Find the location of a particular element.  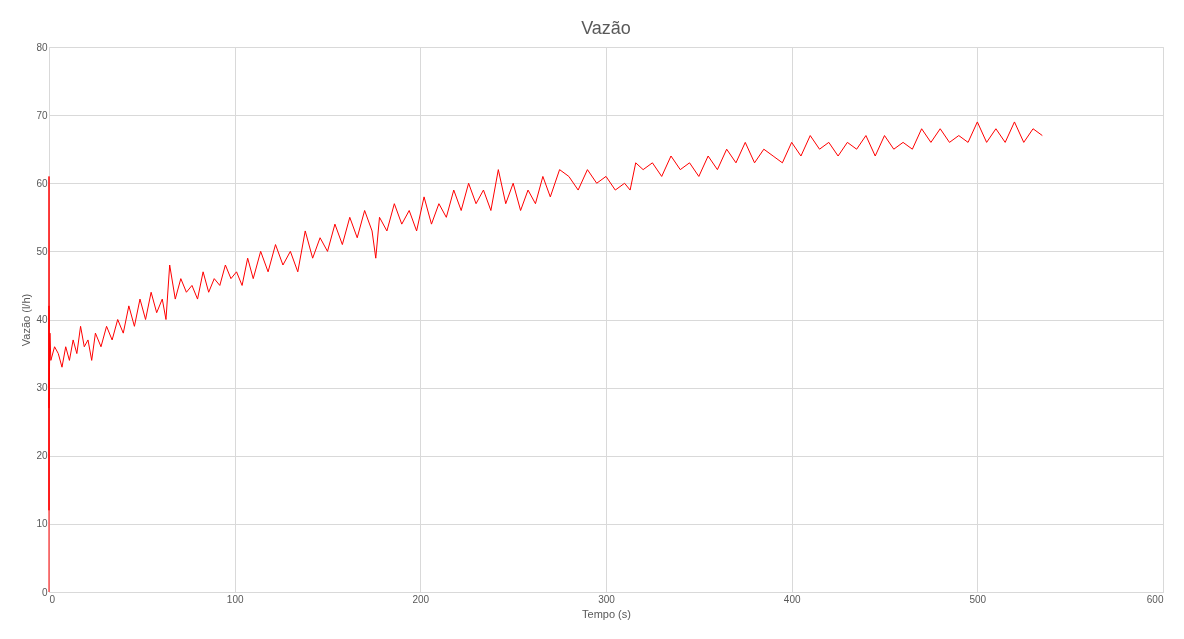

chart-title: Vazão is located at coordinates (606, 28).